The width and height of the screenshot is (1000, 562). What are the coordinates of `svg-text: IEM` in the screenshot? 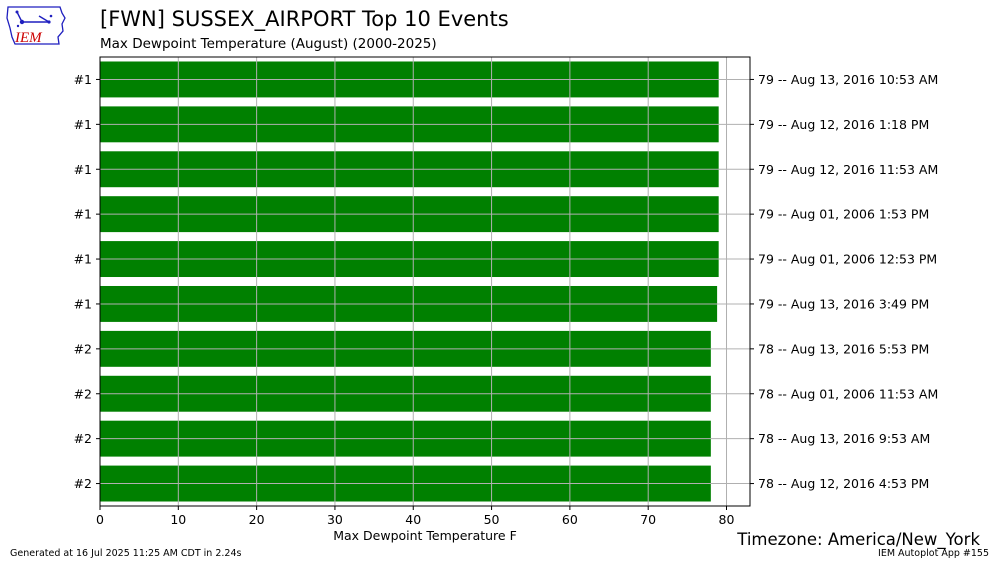 It's located at (28, 38).